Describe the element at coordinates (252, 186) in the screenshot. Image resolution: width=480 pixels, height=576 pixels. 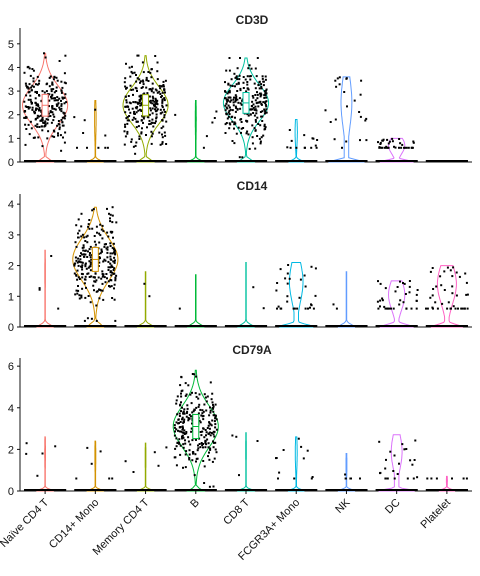
I see `panel-title: CD14` at that location.